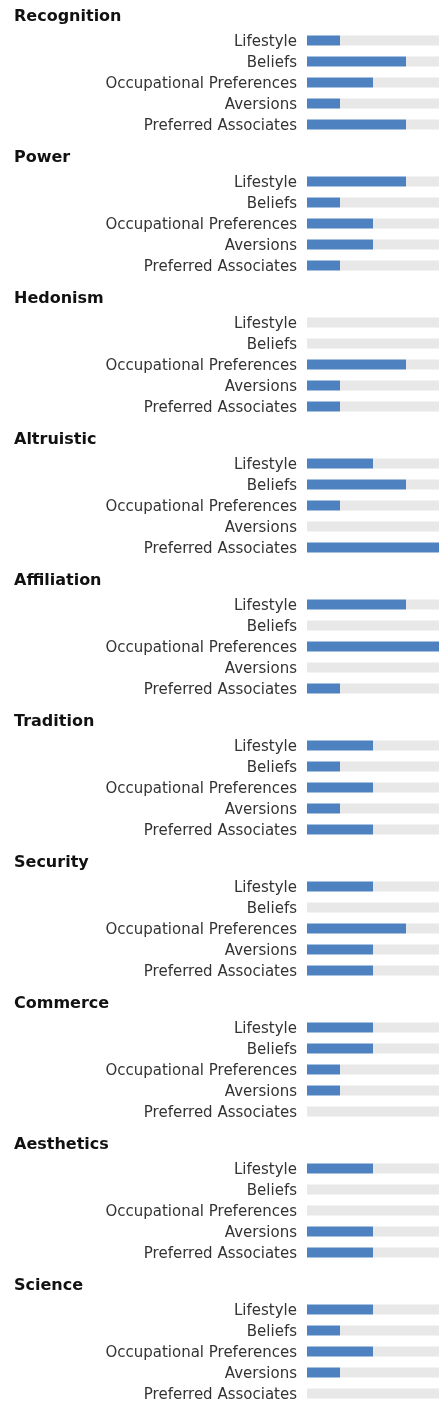  What do you see at coordinates (68, 15) in the screenshot?
I see `text: Recognition` at bounding box center [68, 15].